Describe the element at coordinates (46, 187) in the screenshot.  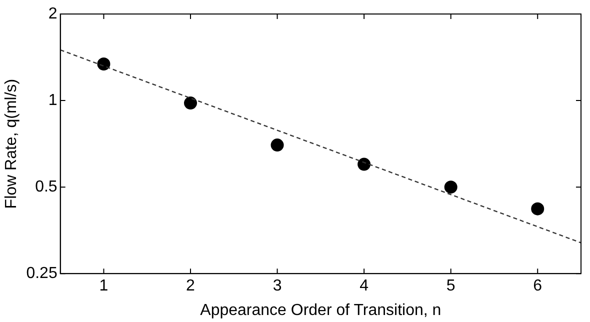
I see `y-tick-label: 0.5` at that location.